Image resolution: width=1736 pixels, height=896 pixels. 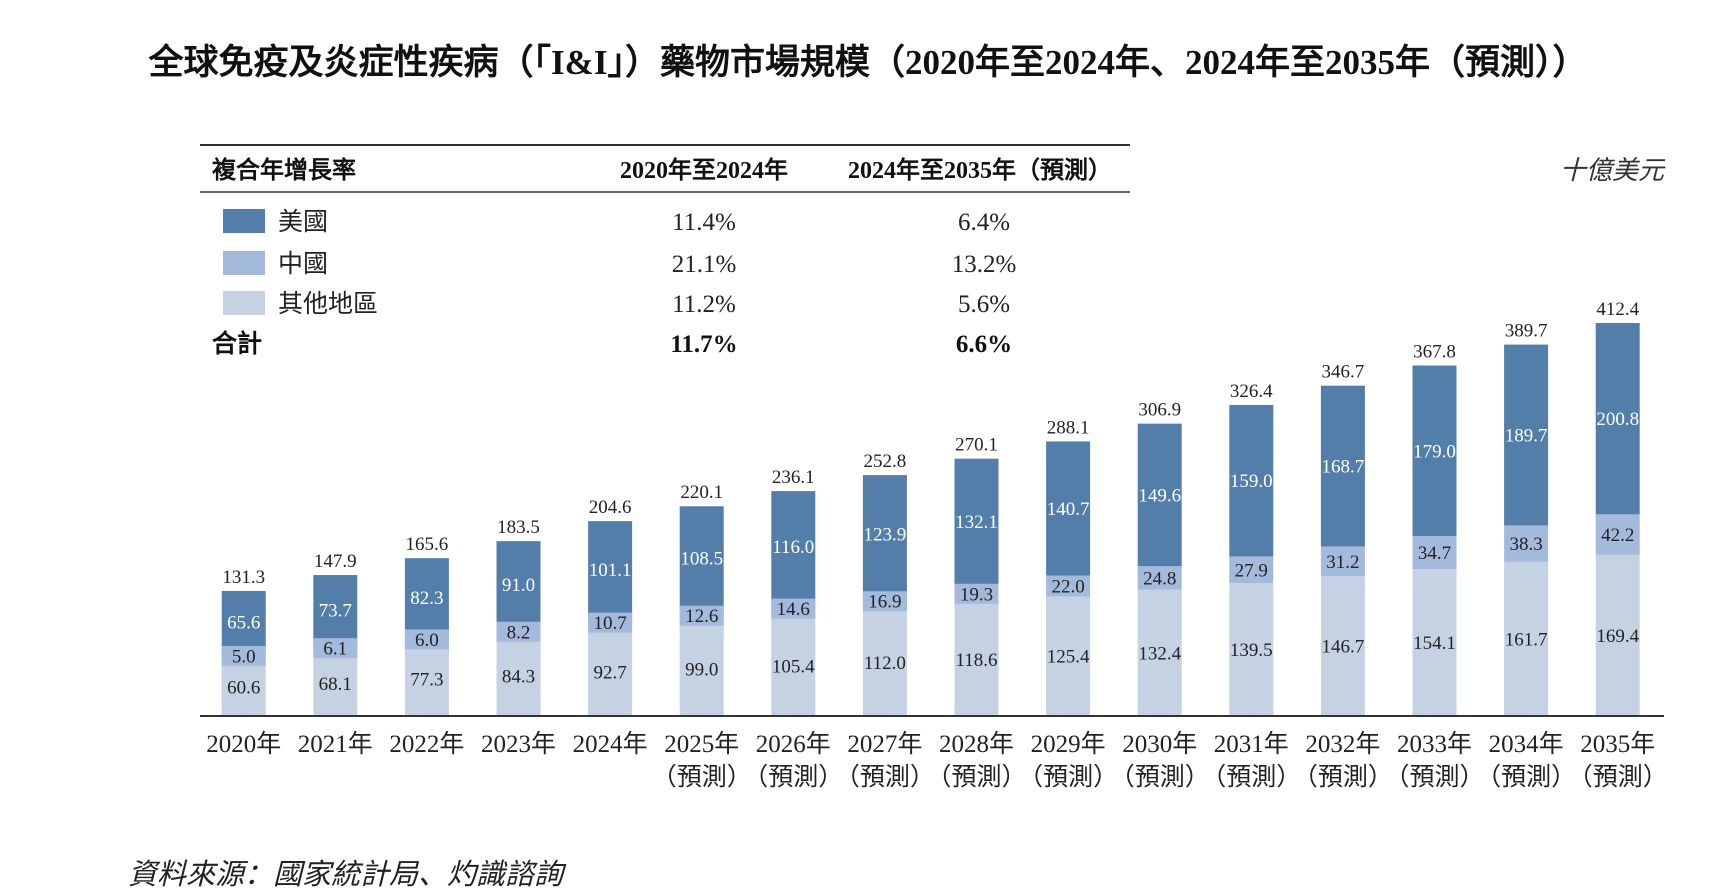 I want to click on legend-label-us: 美國, so click(x=303, y=222).